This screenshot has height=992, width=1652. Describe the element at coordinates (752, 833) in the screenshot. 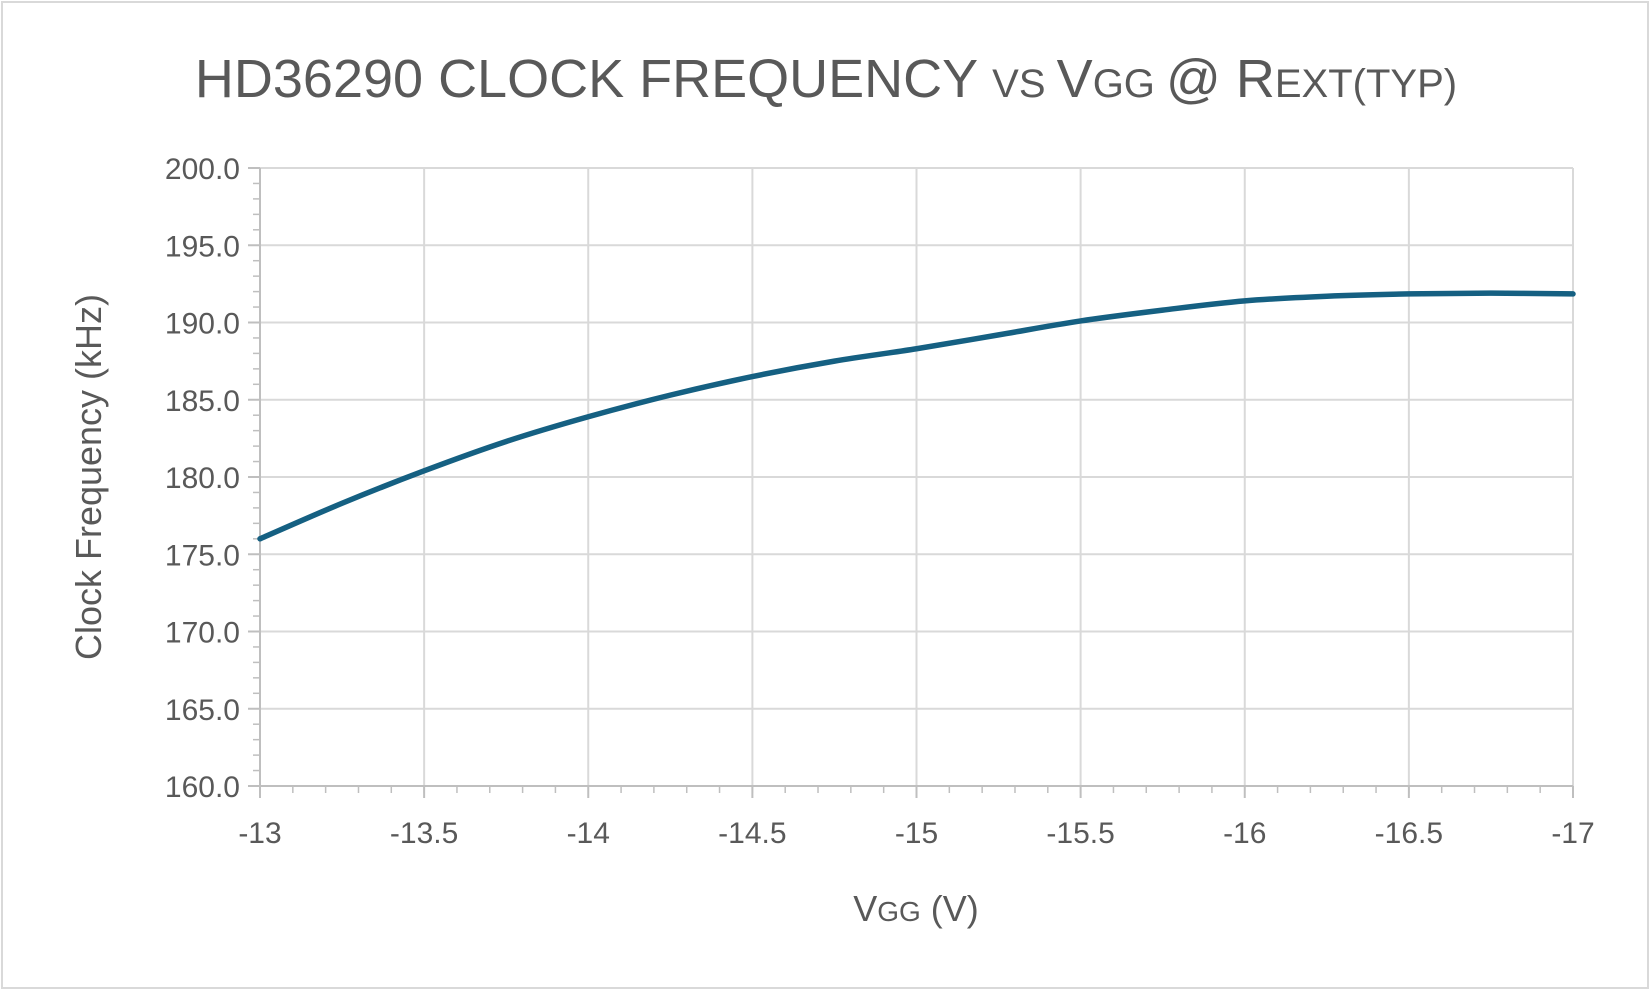

I see `x-tick-label: -14.5` at that location.